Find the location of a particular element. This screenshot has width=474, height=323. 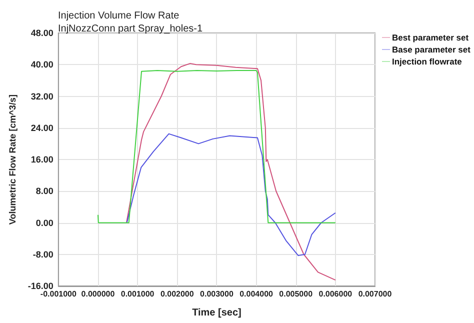

x-tick-label: 0.007000 is located at coordinates (375, 294).